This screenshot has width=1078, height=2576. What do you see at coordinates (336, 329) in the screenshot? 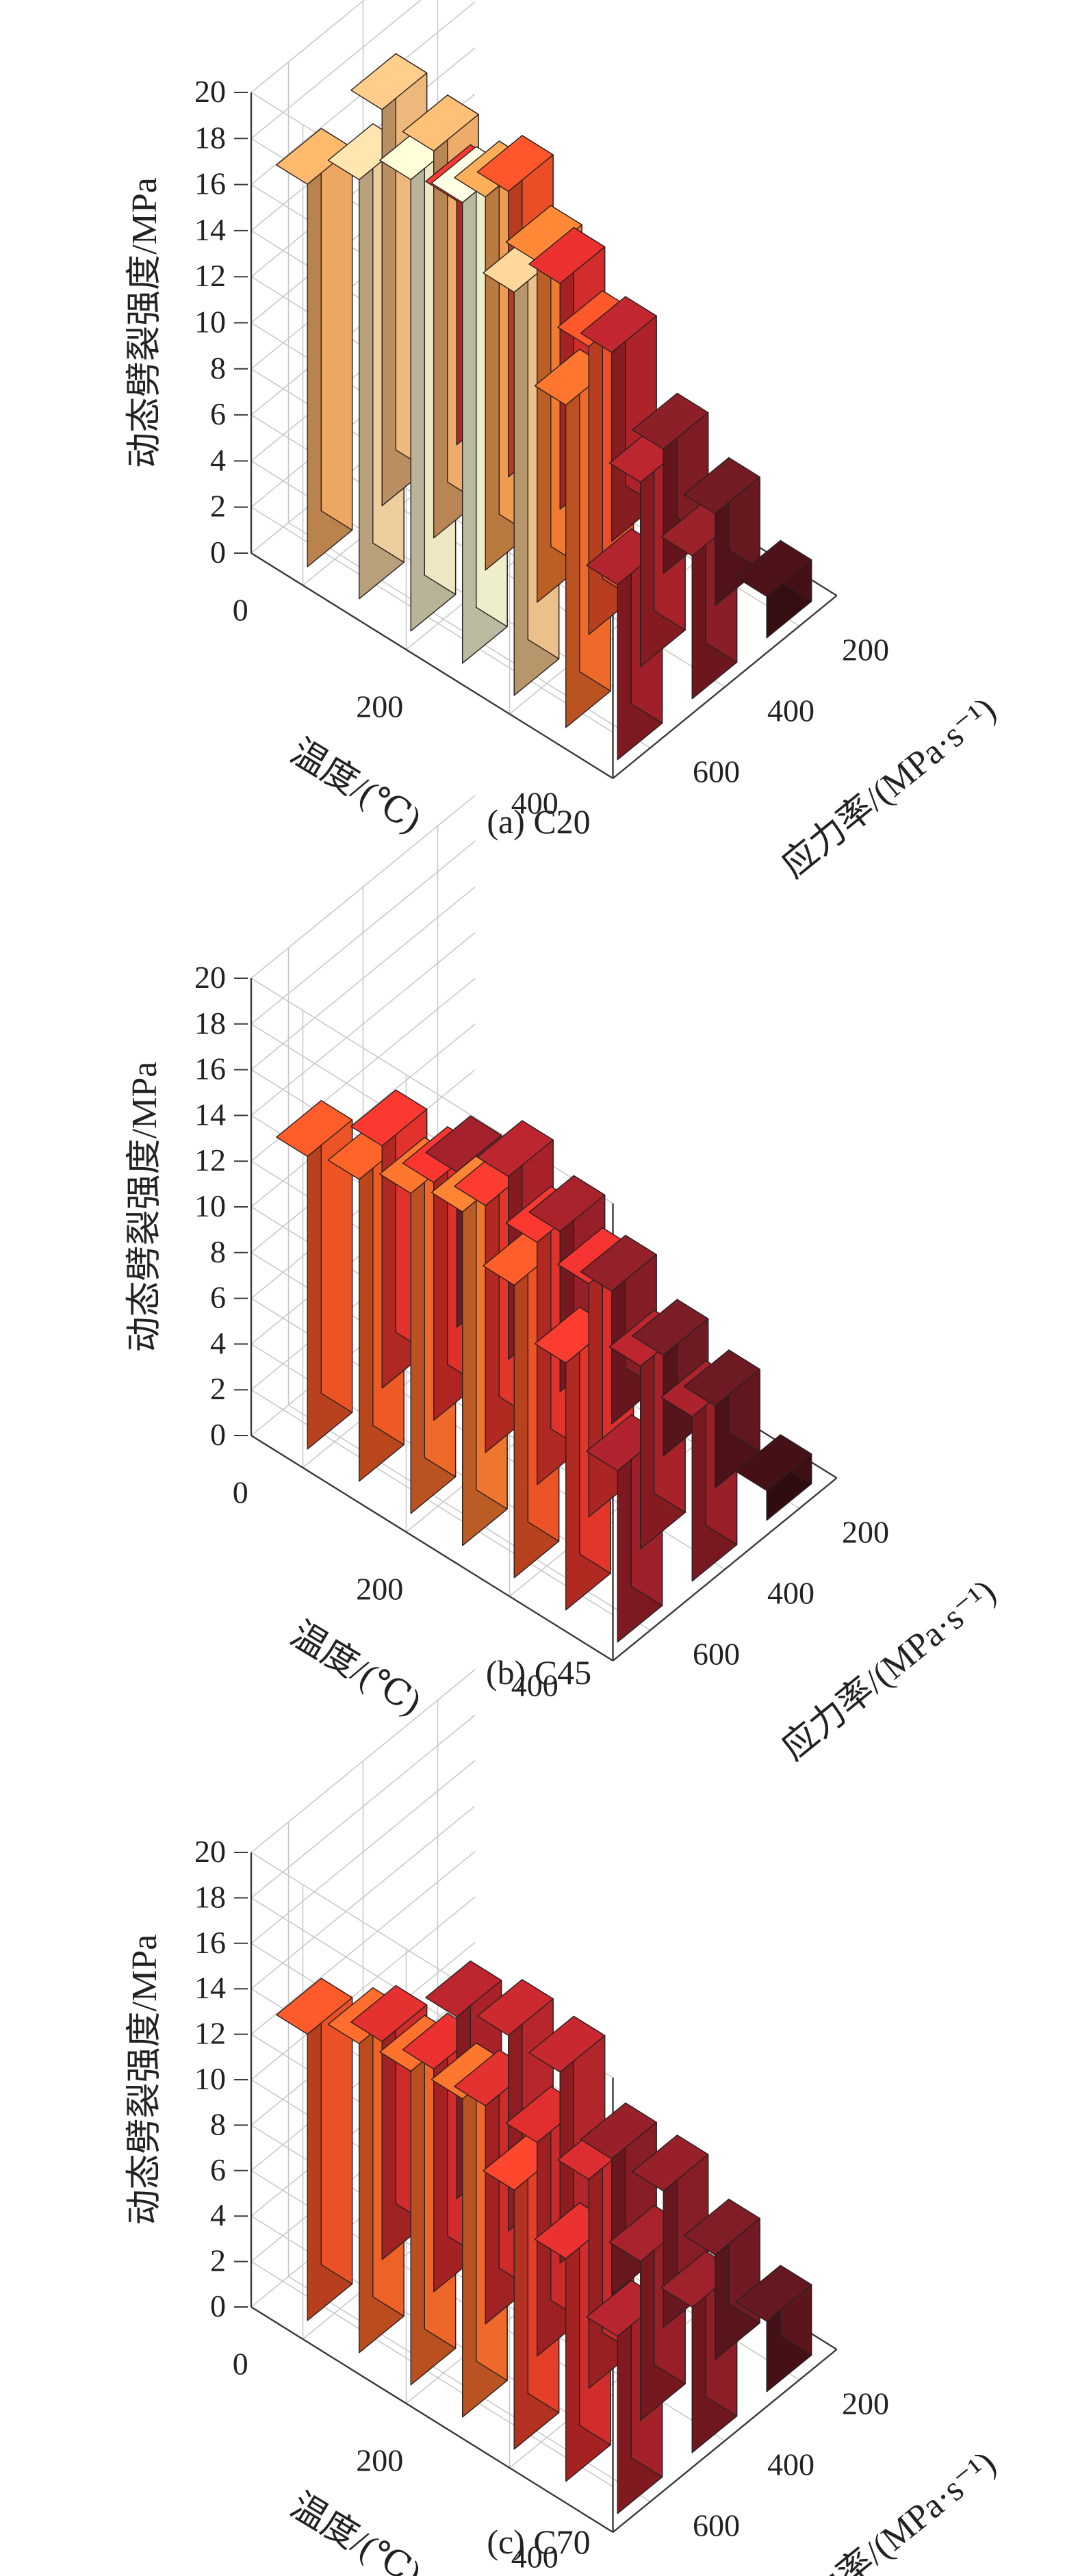
I see `bar-face` at bounding box center [336, 329].